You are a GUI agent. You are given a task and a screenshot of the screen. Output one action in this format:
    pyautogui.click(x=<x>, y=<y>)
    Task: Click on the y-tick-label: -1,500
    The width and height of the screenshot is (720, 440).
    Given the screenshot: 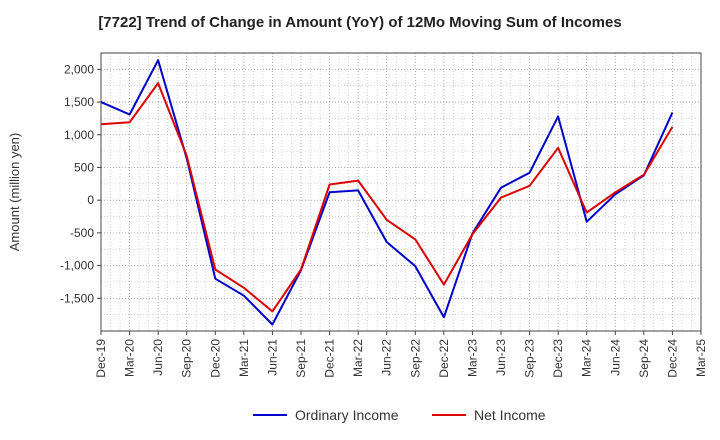 What is the action you would take?
    pyautogui.click(x=77, y=298)
    